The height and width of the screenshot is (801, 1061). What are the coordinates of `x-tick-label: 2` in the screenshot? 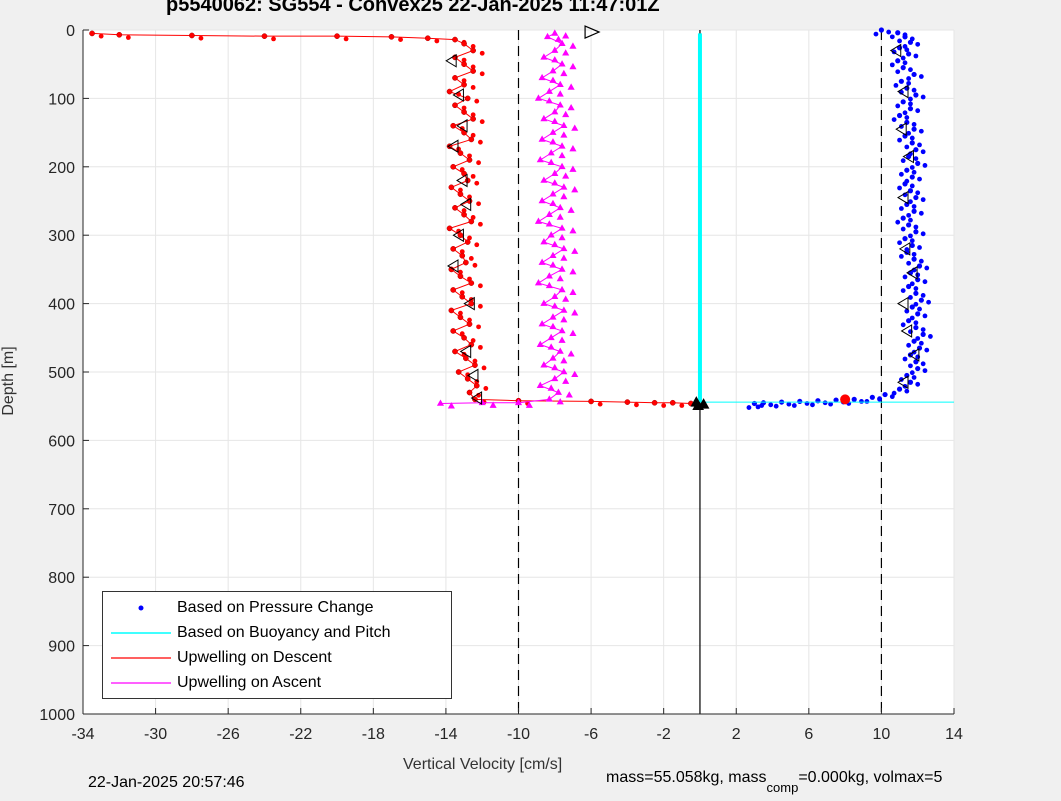 It's located at (736, 734).